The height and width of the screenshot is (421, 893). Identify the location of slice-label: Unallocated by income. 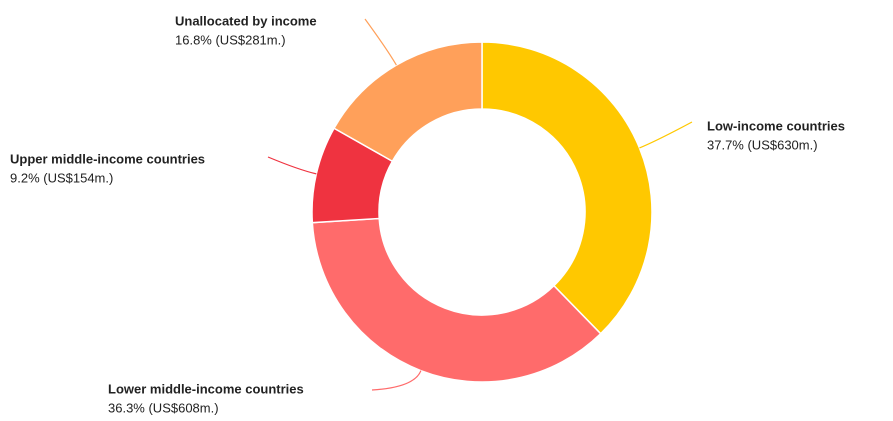
(246, 20).